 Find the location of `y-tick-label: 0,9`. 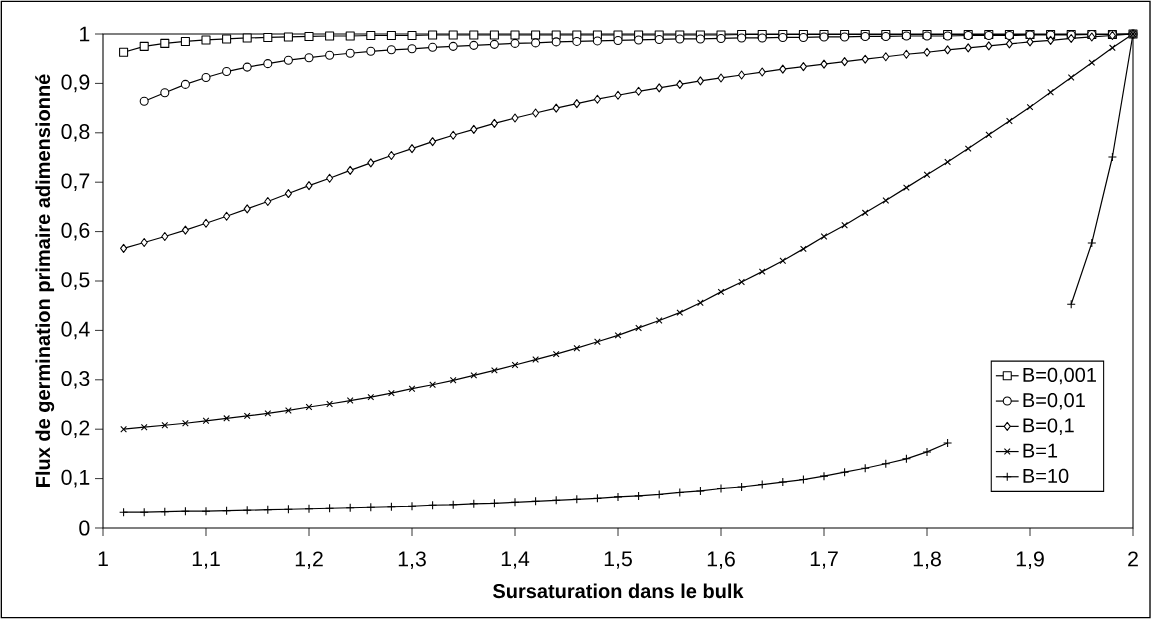

y-tick-label: 0,9 is located at coordinates (75, 83).